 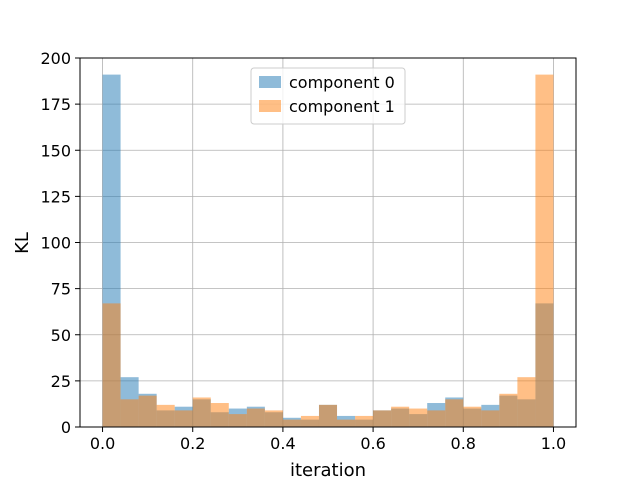 I want to click on x-tick-label: 0.4, so click(x=282, y=443).